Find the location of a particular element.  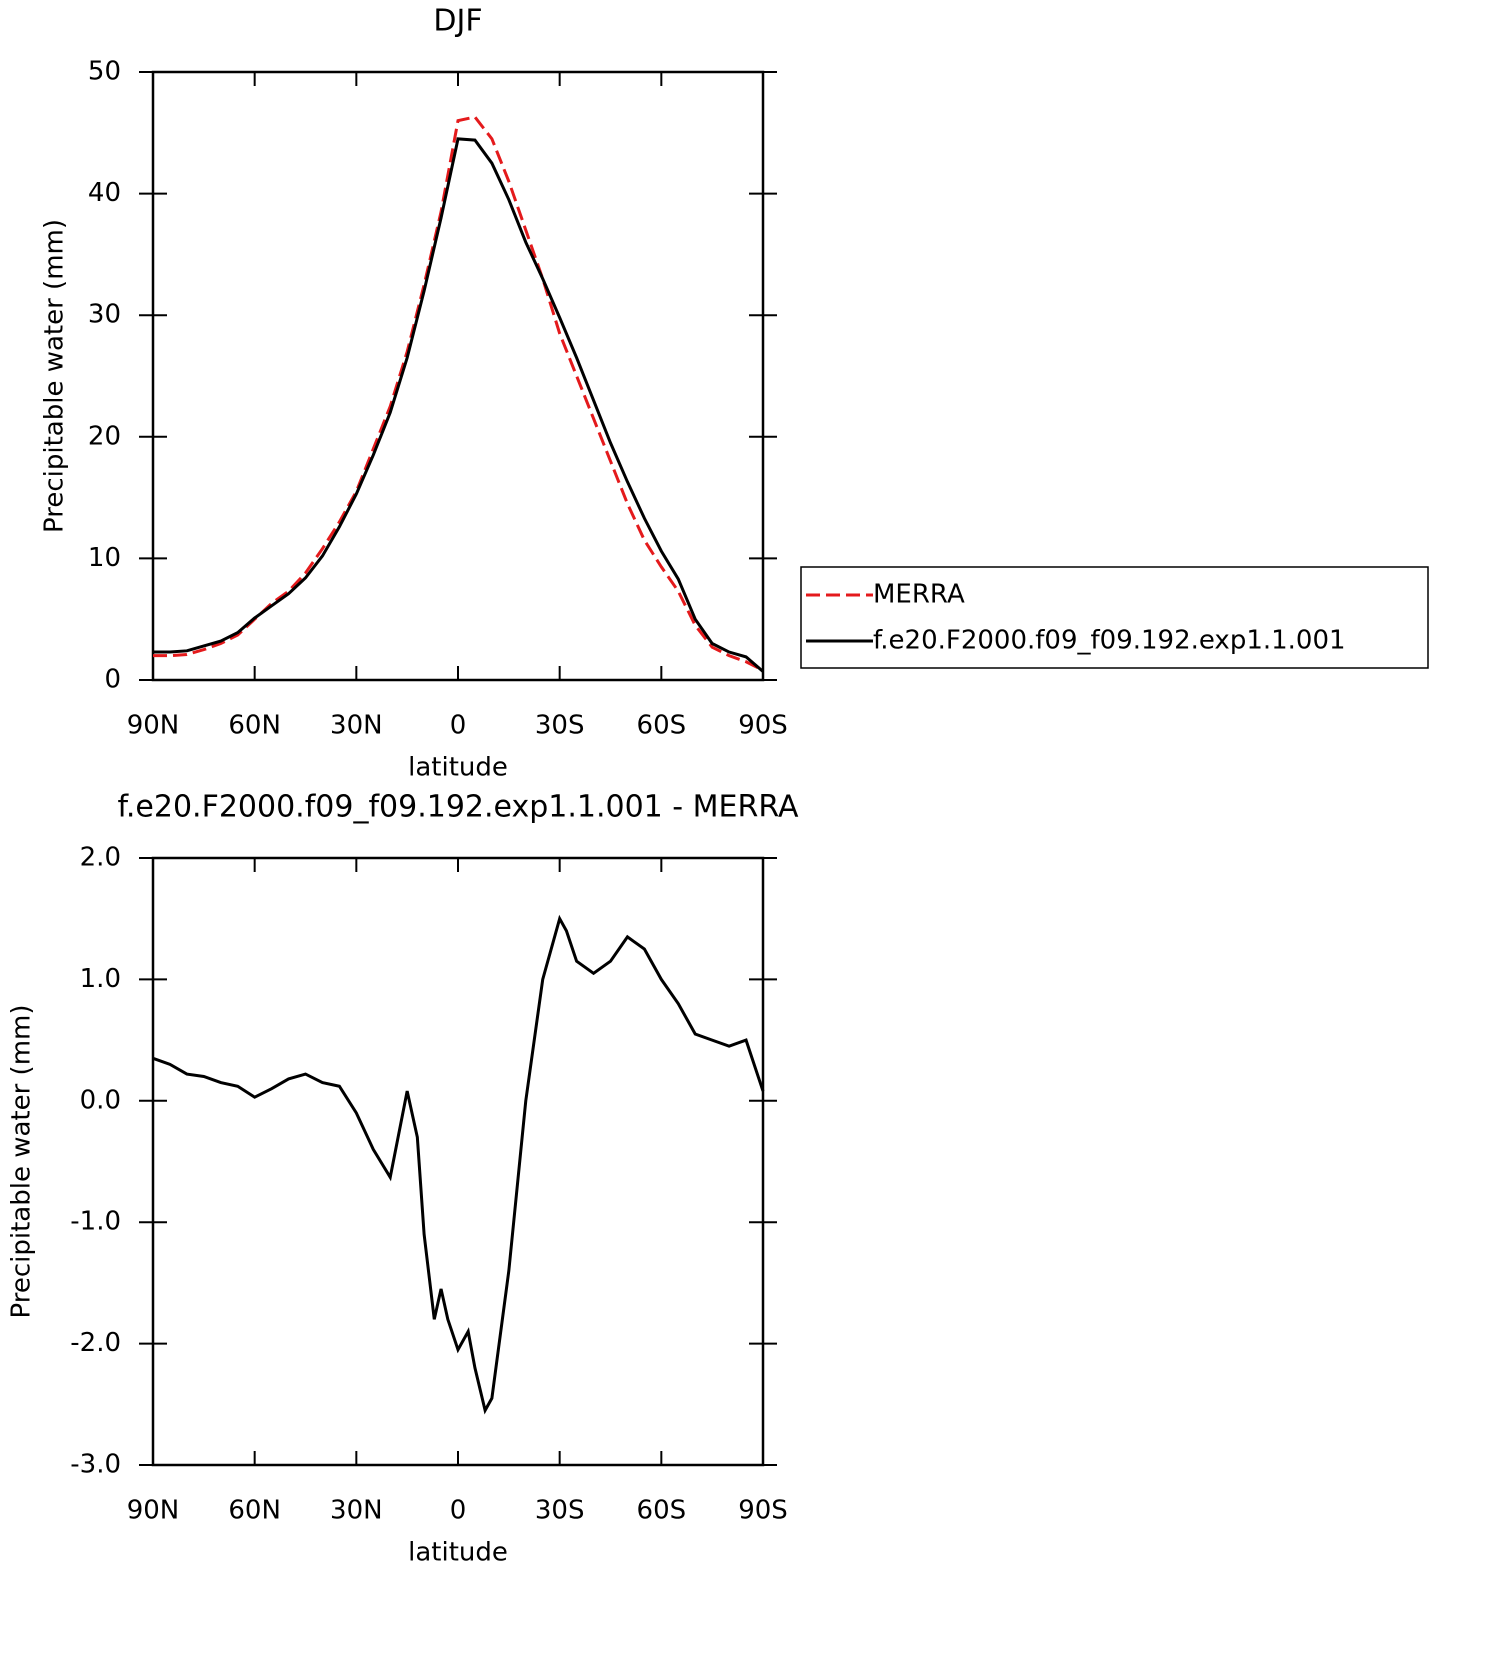

y-tick-label: 2.0 is located at coordinates (100, 858).